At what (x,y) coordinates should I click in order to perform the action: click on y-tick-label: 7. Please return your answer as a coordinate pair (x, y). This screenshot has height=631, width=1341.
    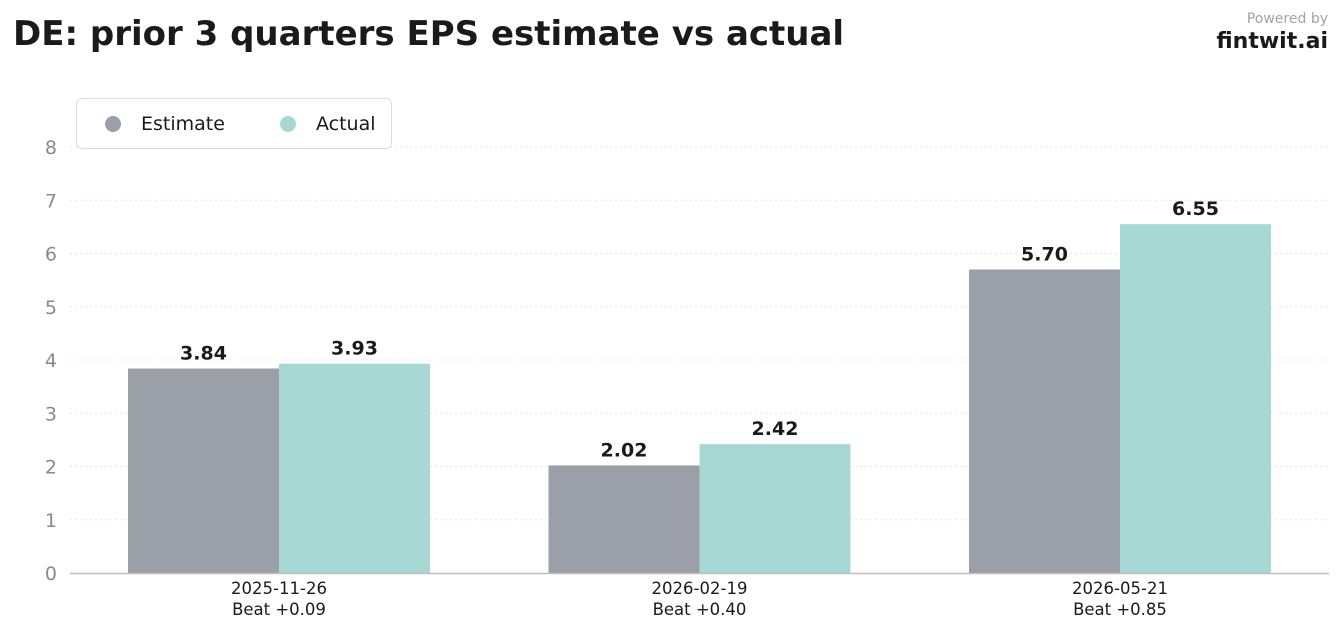
    Looking at the image, I should click on (51, 201).